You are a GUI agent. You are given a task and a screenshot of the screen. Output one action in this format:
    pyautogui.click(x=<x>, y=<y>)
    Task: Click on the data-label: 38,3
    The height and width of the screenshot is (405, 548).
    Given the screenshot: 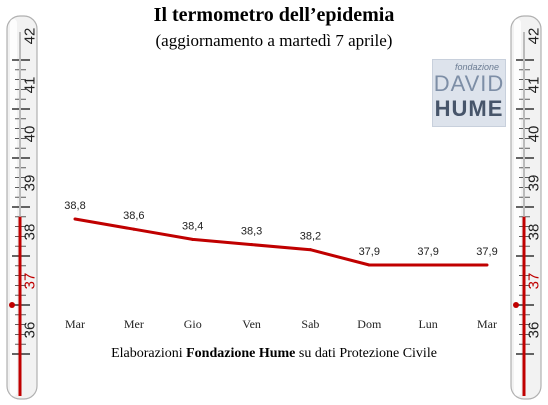 What is the action you would take?
    pyautogui.click(x=251, y=232)
    